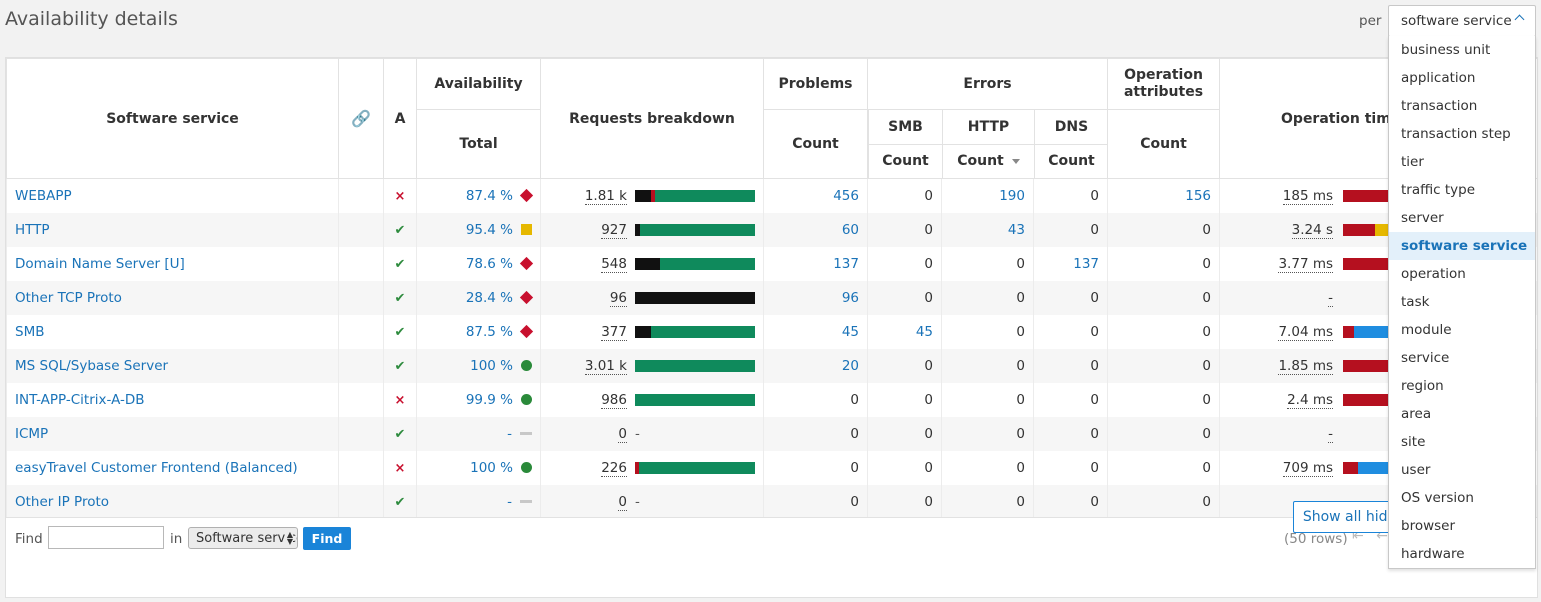  Describe the element at coordinates (614, 230) in the screenshot. I see `requests-value: 927` at that location.